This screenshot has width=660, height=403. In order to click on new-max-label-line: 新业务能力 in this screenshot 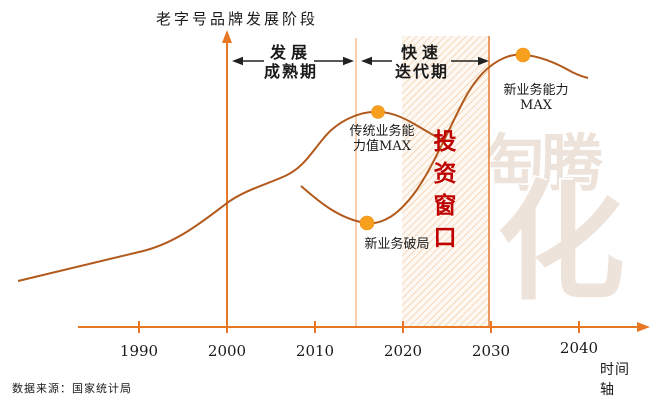, I will do `click(536, 90)`.